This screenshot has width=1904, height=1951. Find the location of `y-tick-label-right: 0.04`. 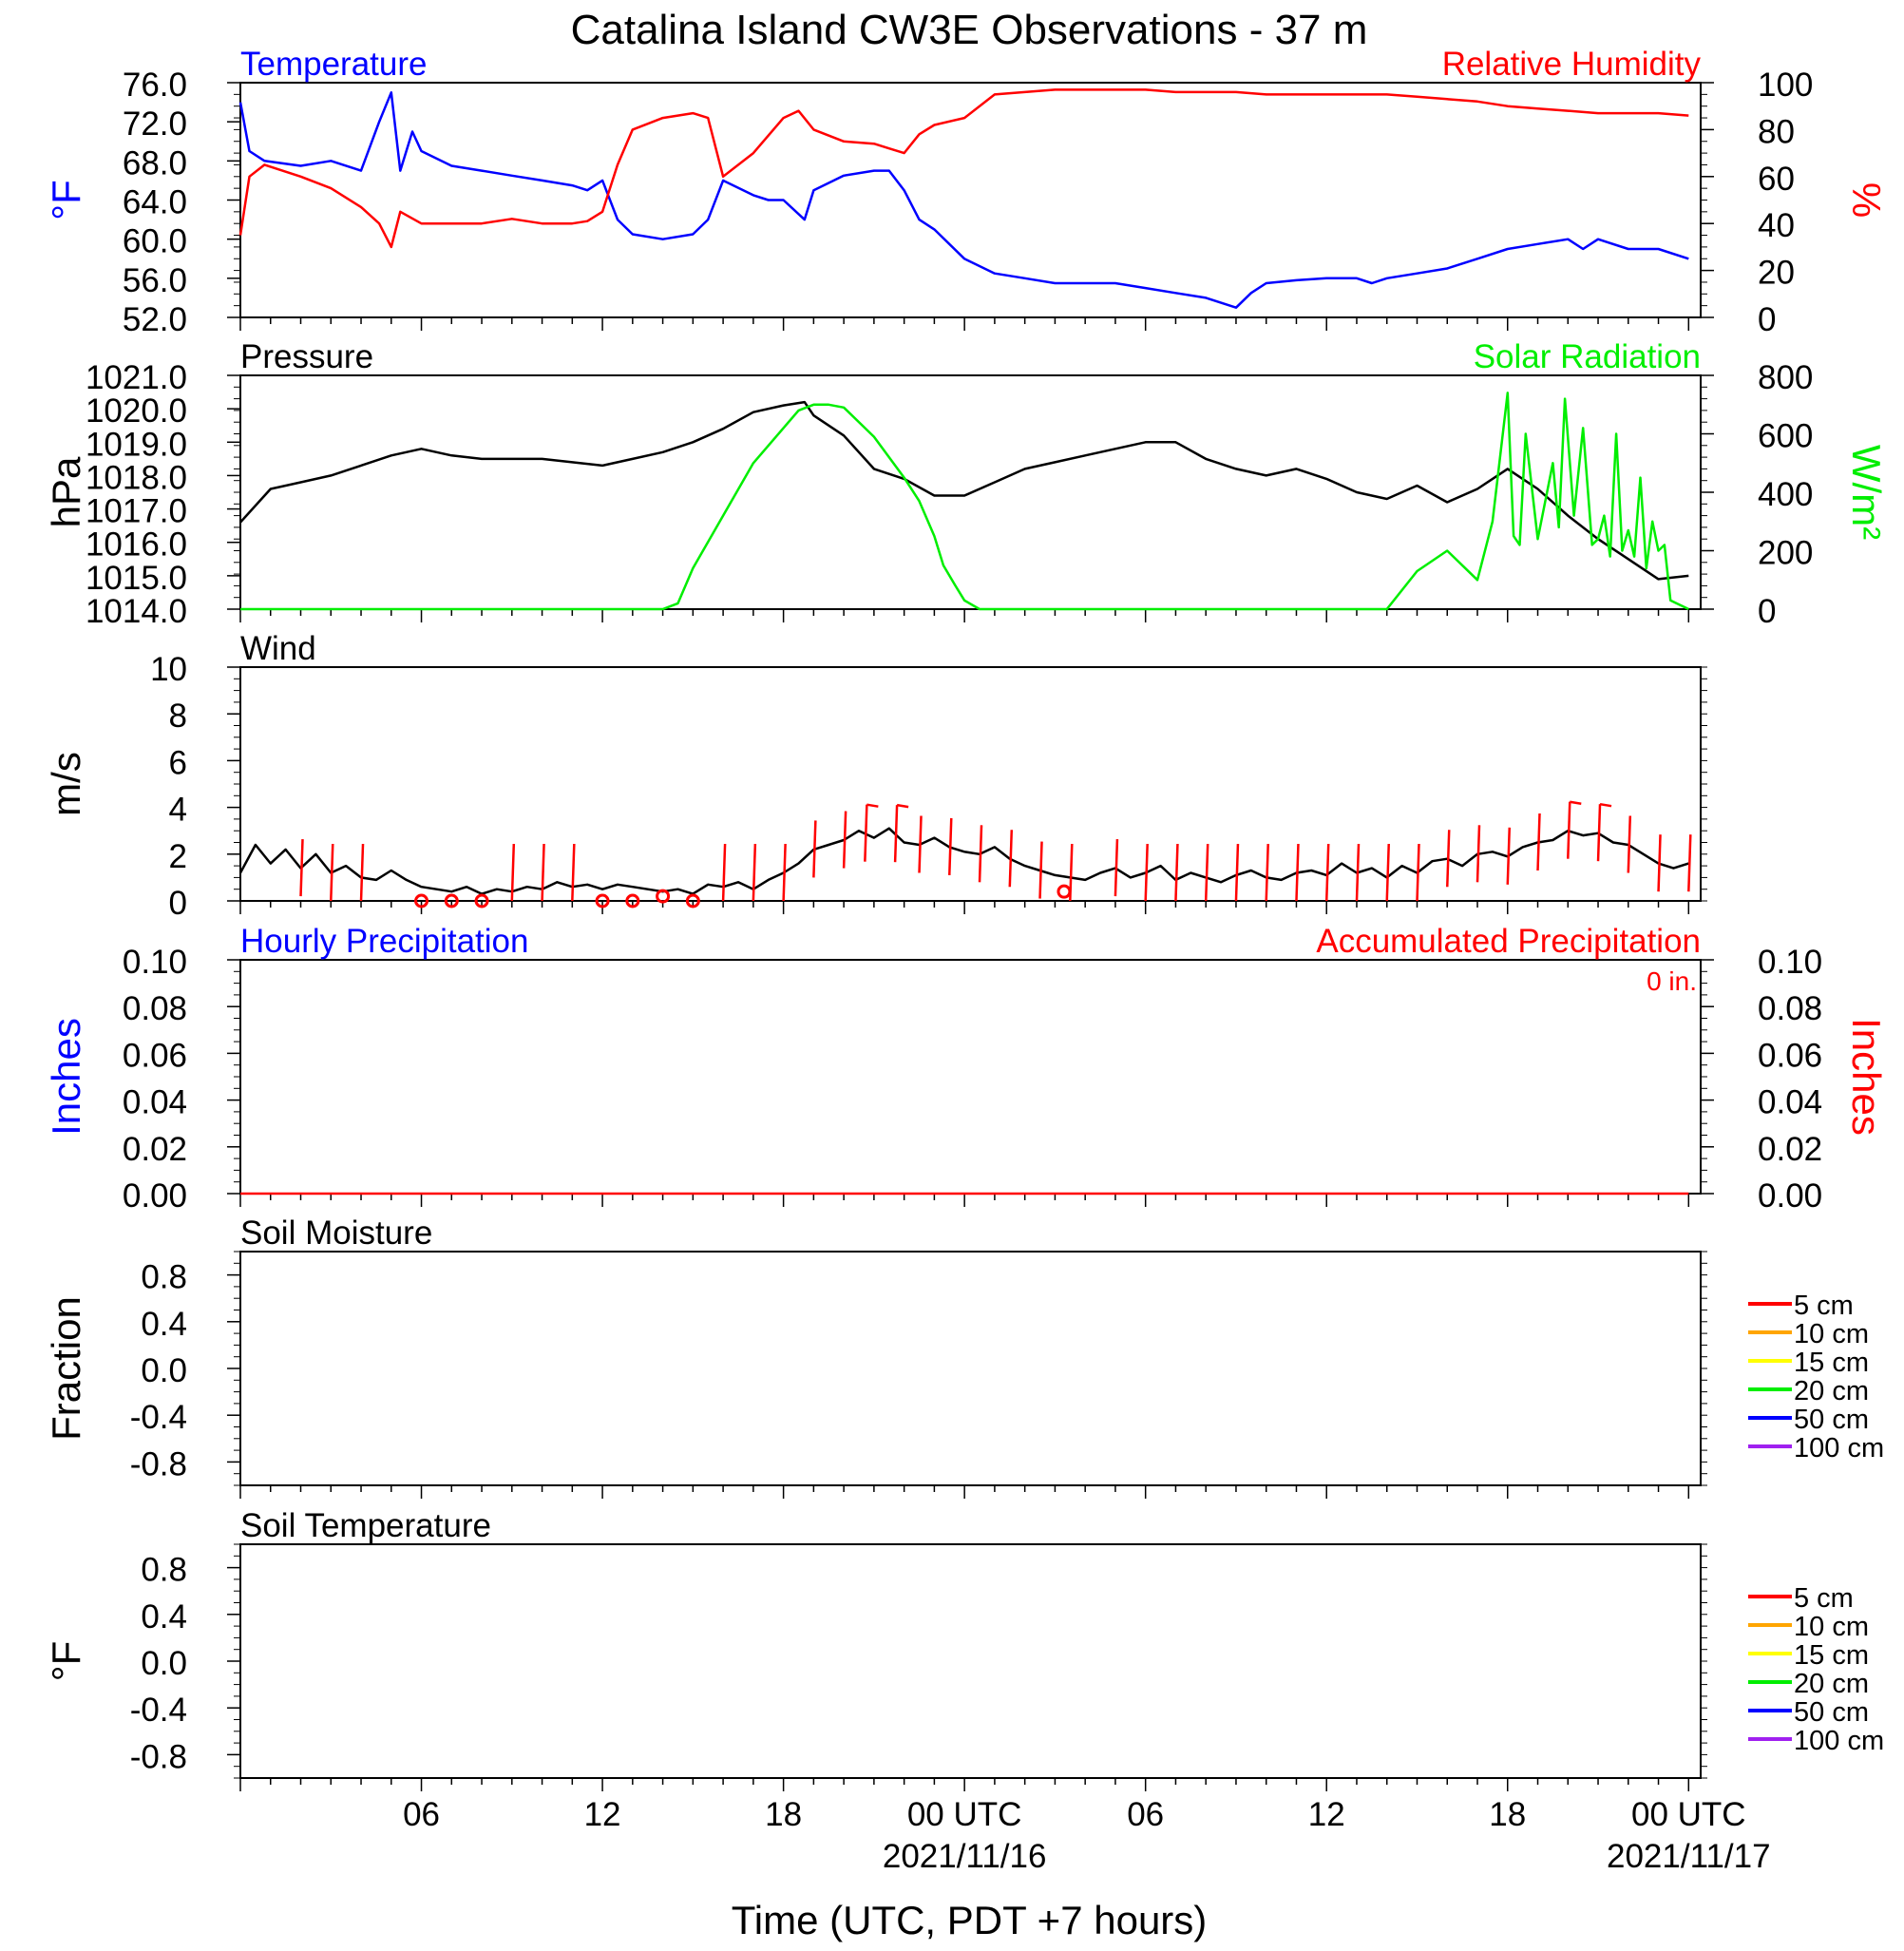

y-tick-label-right: 0.04 is located at coordinates (1790, 1102).